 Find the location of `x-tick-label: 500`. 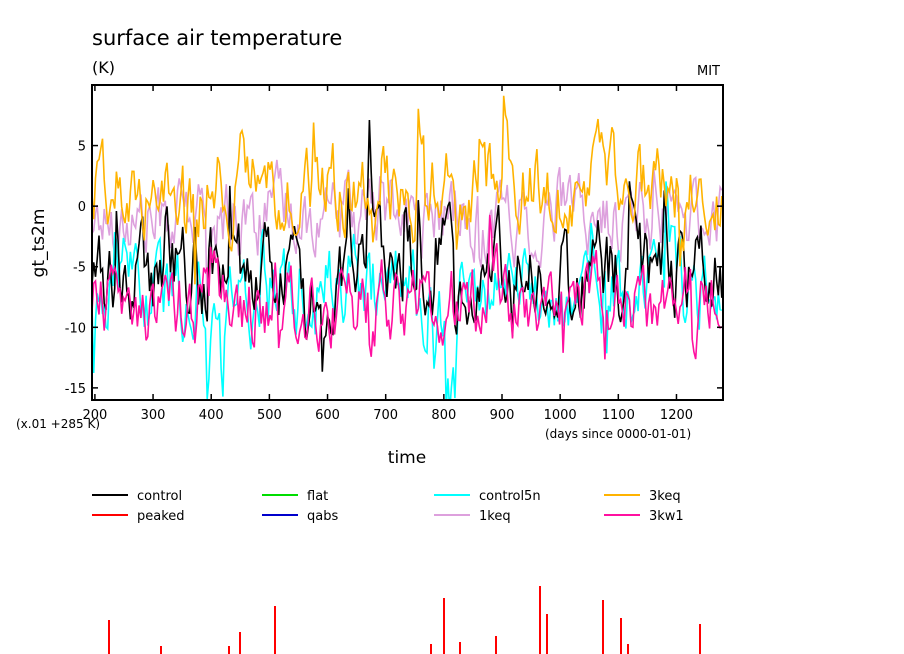

x-tick-label: 500 is located at coordinates (269, 415).